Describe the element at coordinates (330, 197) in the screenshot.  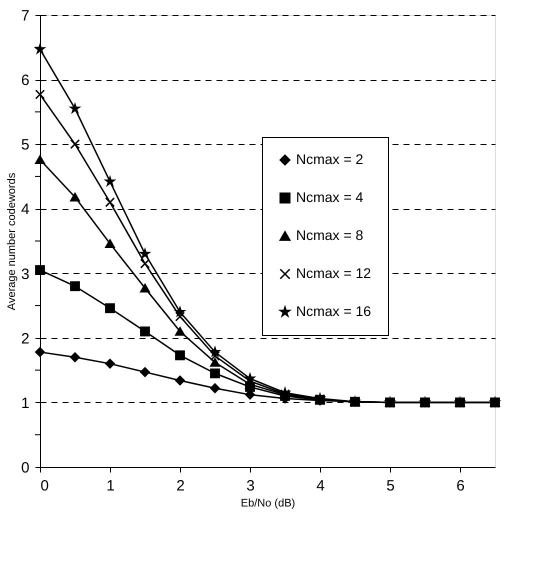
I see `legend-label: Ncmax = 4` at that location.